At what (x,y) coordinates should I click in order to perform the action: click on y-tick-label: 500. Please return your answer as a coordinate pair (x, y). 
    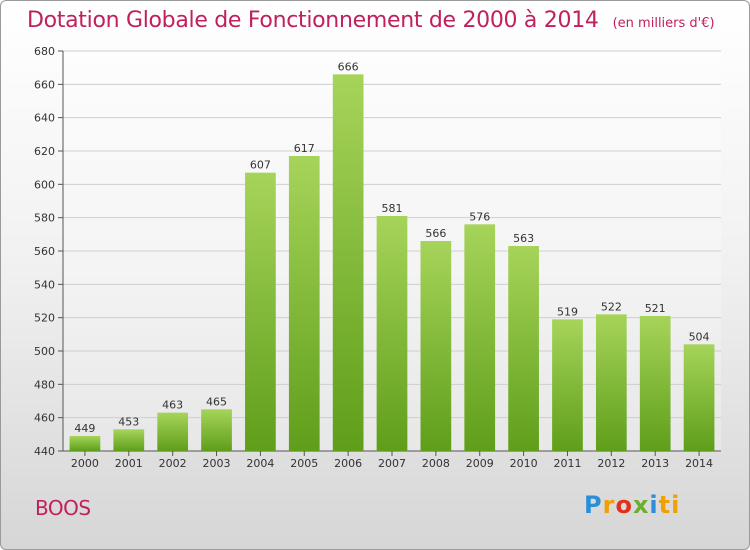
    Looking at the image, I should click on (44, 351).